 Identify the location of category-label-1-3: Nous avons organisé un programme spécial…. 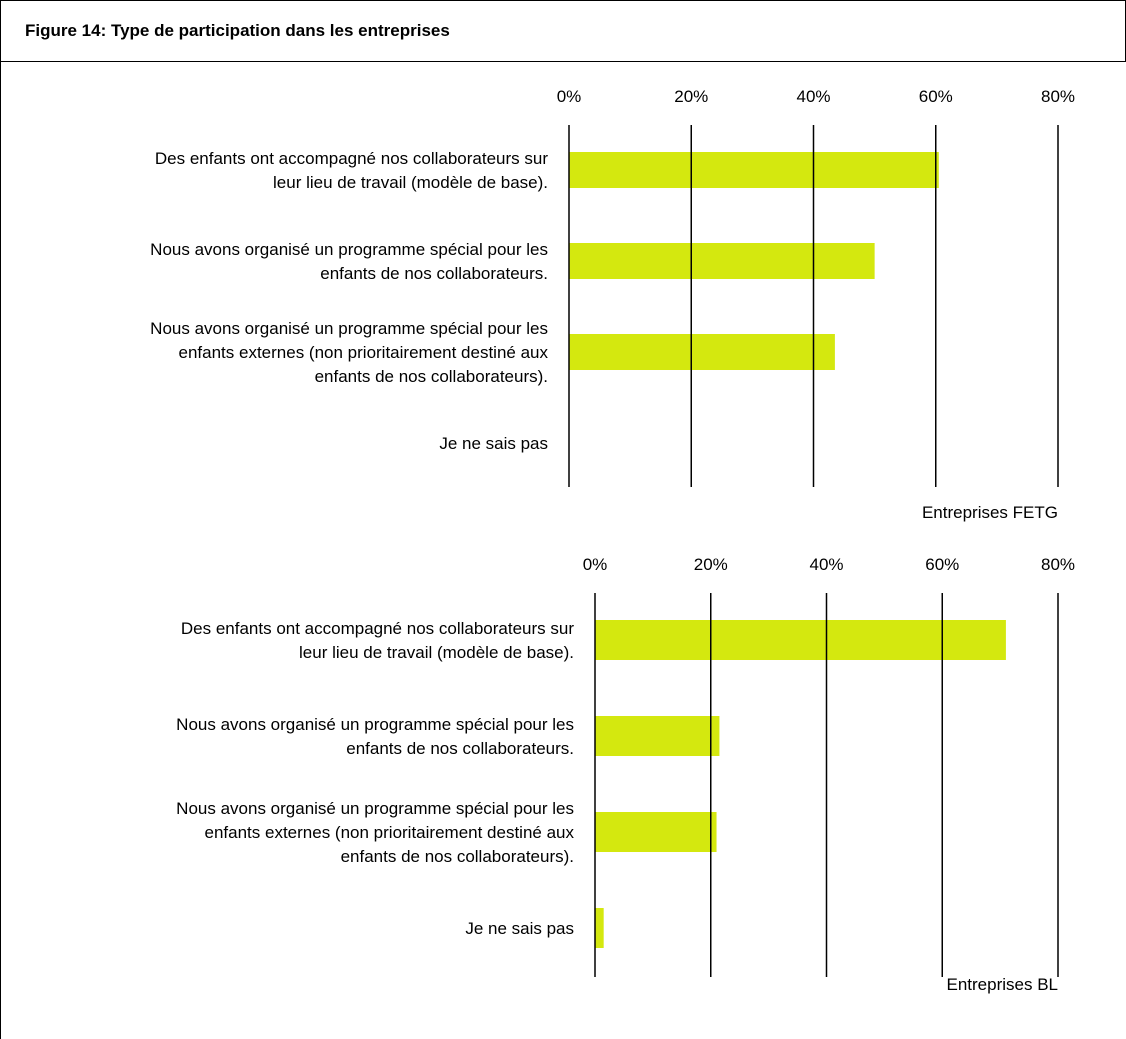
(349, 352).